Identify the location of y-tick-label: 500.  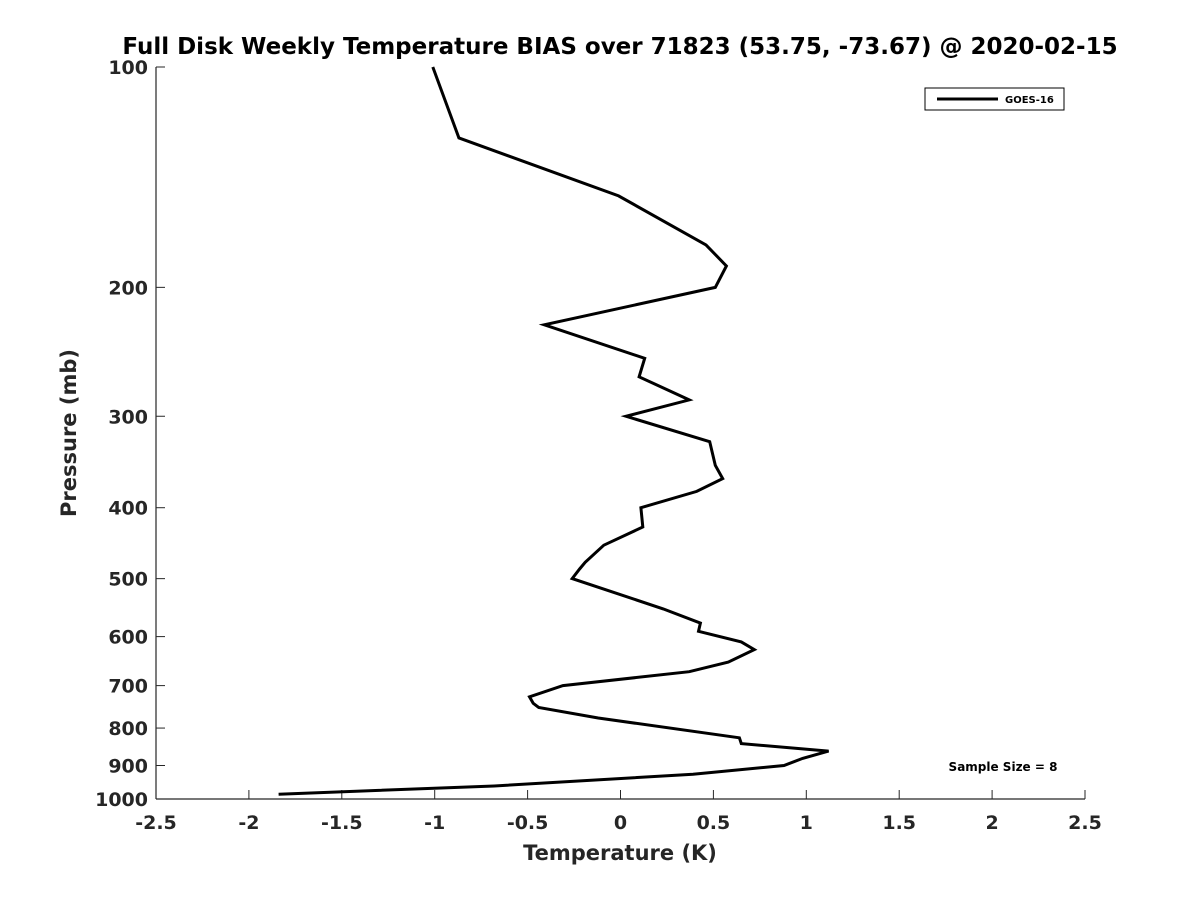
(128, 580).